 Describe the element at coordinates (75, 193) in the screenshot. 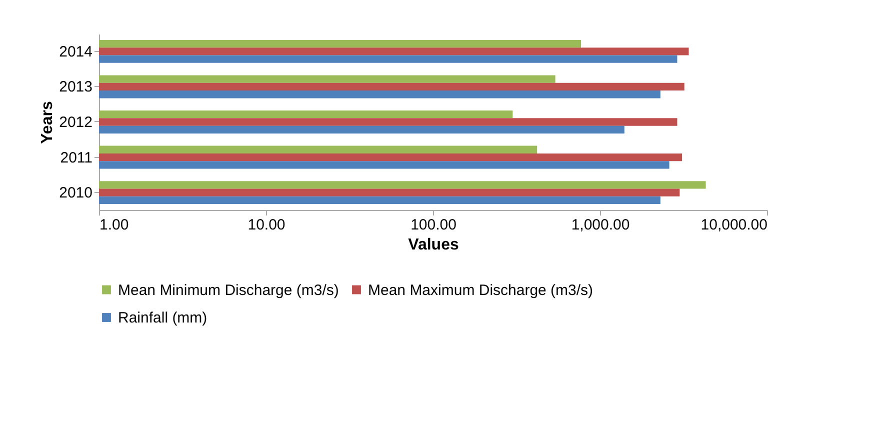

I see `y-tick-label: 2010` at that location.